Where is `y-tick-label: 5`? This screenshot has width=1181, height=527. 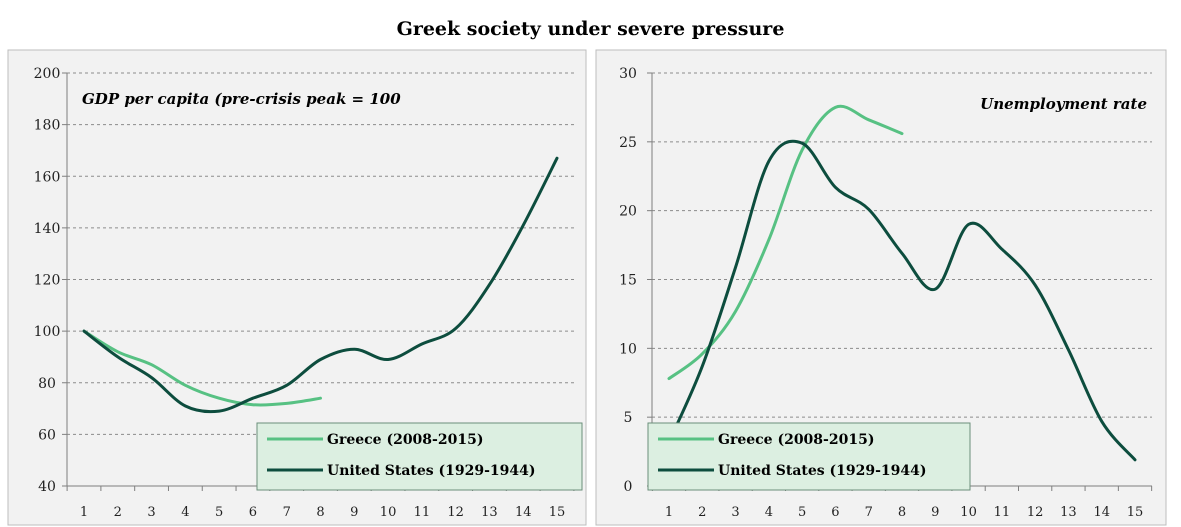
y-tick-label: 5 is located at coordinates (628, 418).